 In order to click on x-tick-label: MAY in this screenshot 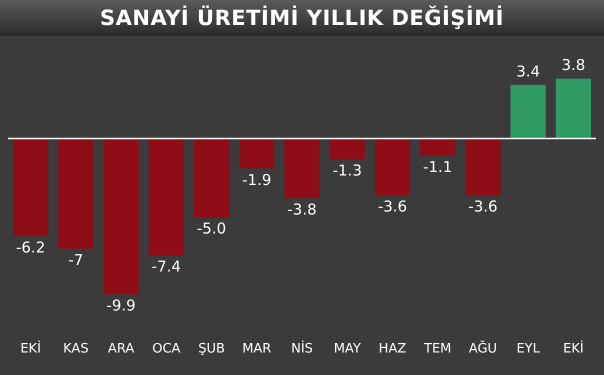, I will do `click(347, 349)`.